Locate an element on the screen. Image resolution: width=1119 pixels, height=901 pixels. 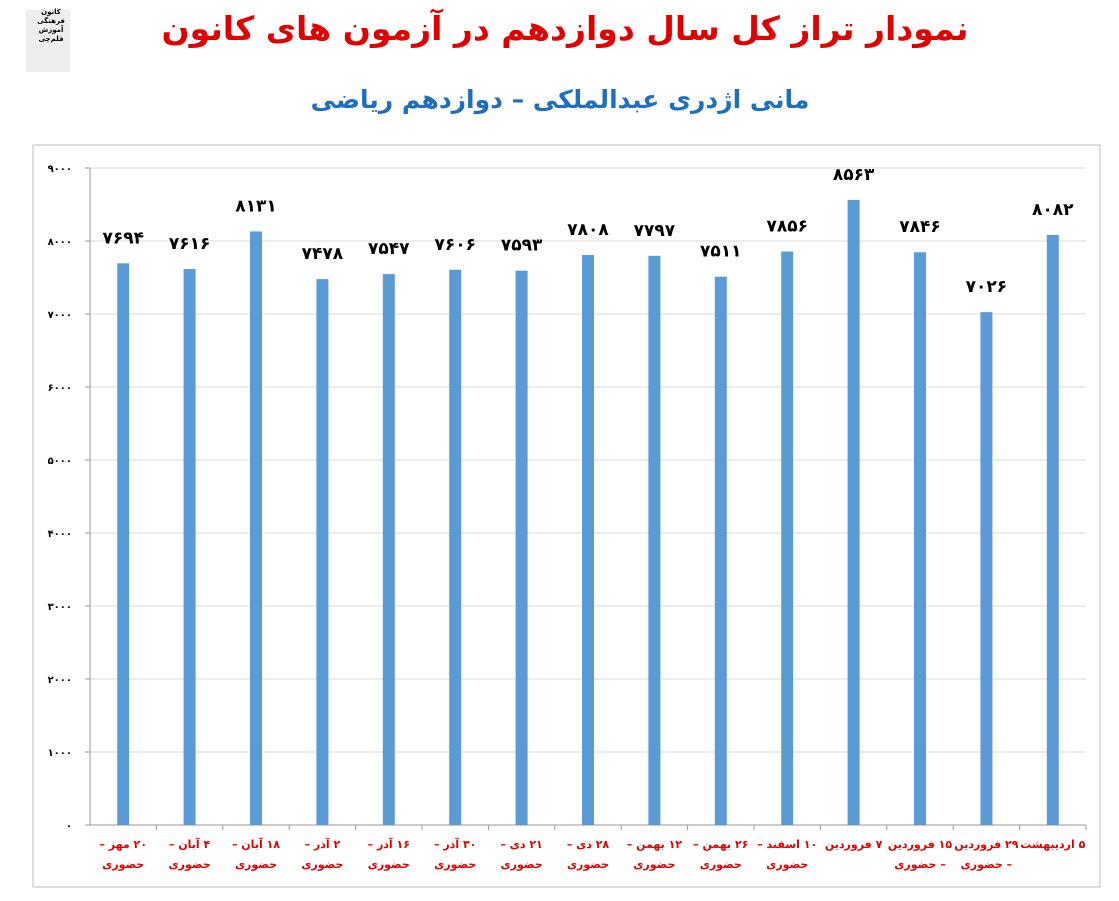
x-tick-label: ۲۰ مهر – حضوری is located at coordinates (123, 854).